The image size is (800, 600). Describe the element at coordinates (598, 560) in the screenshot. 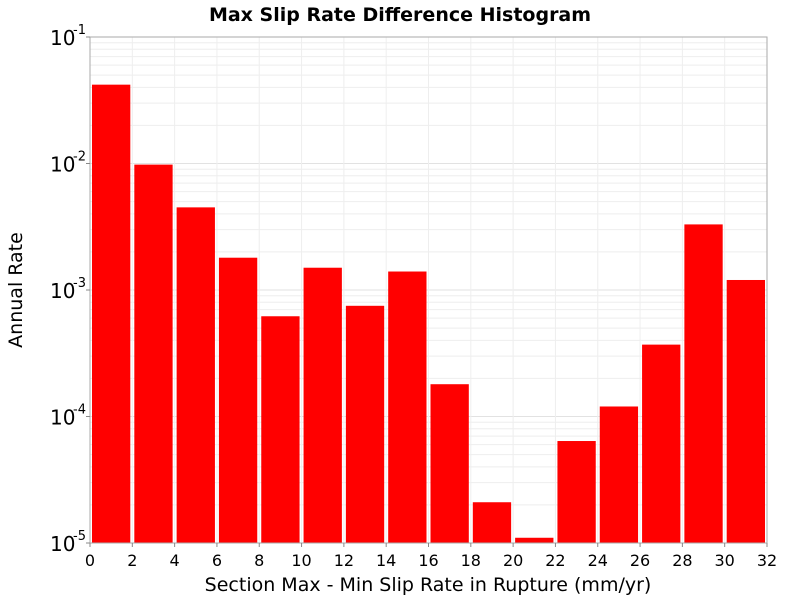

I see `x-tick-label: 24` at that location.